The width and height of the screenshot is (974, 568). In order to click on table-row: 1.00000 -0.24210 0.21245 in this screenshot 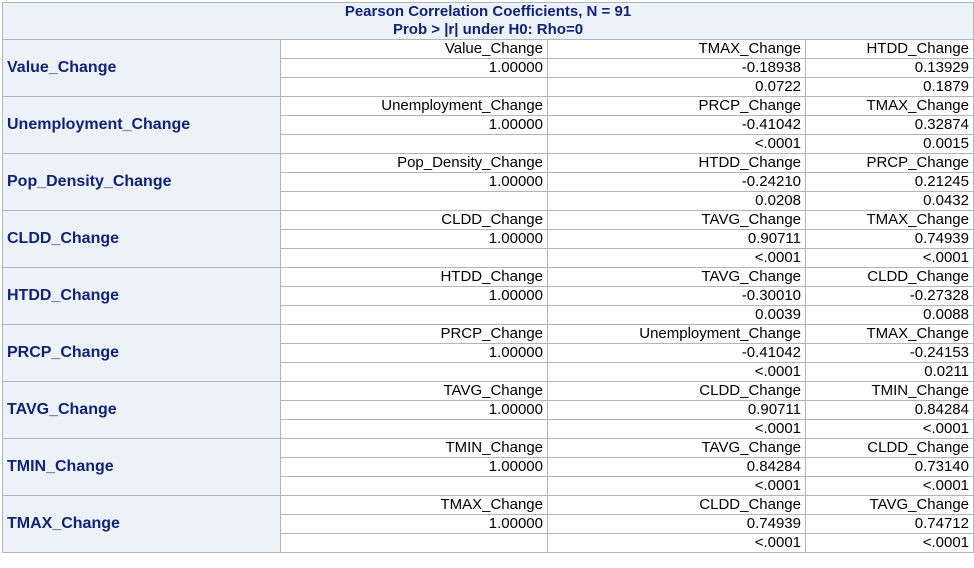, I will do `click(488, 182)`.